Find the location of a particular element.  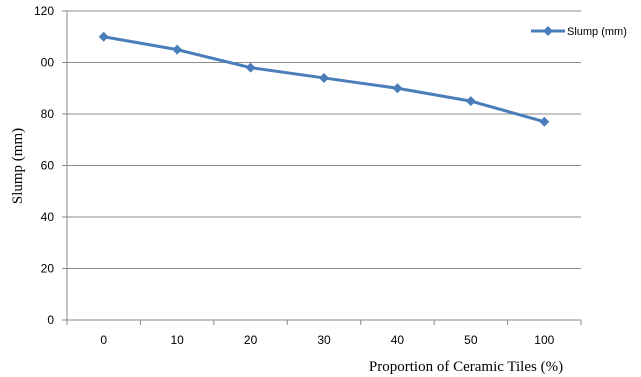

legend: Slump (mm) is located at coordinates (579, 32).